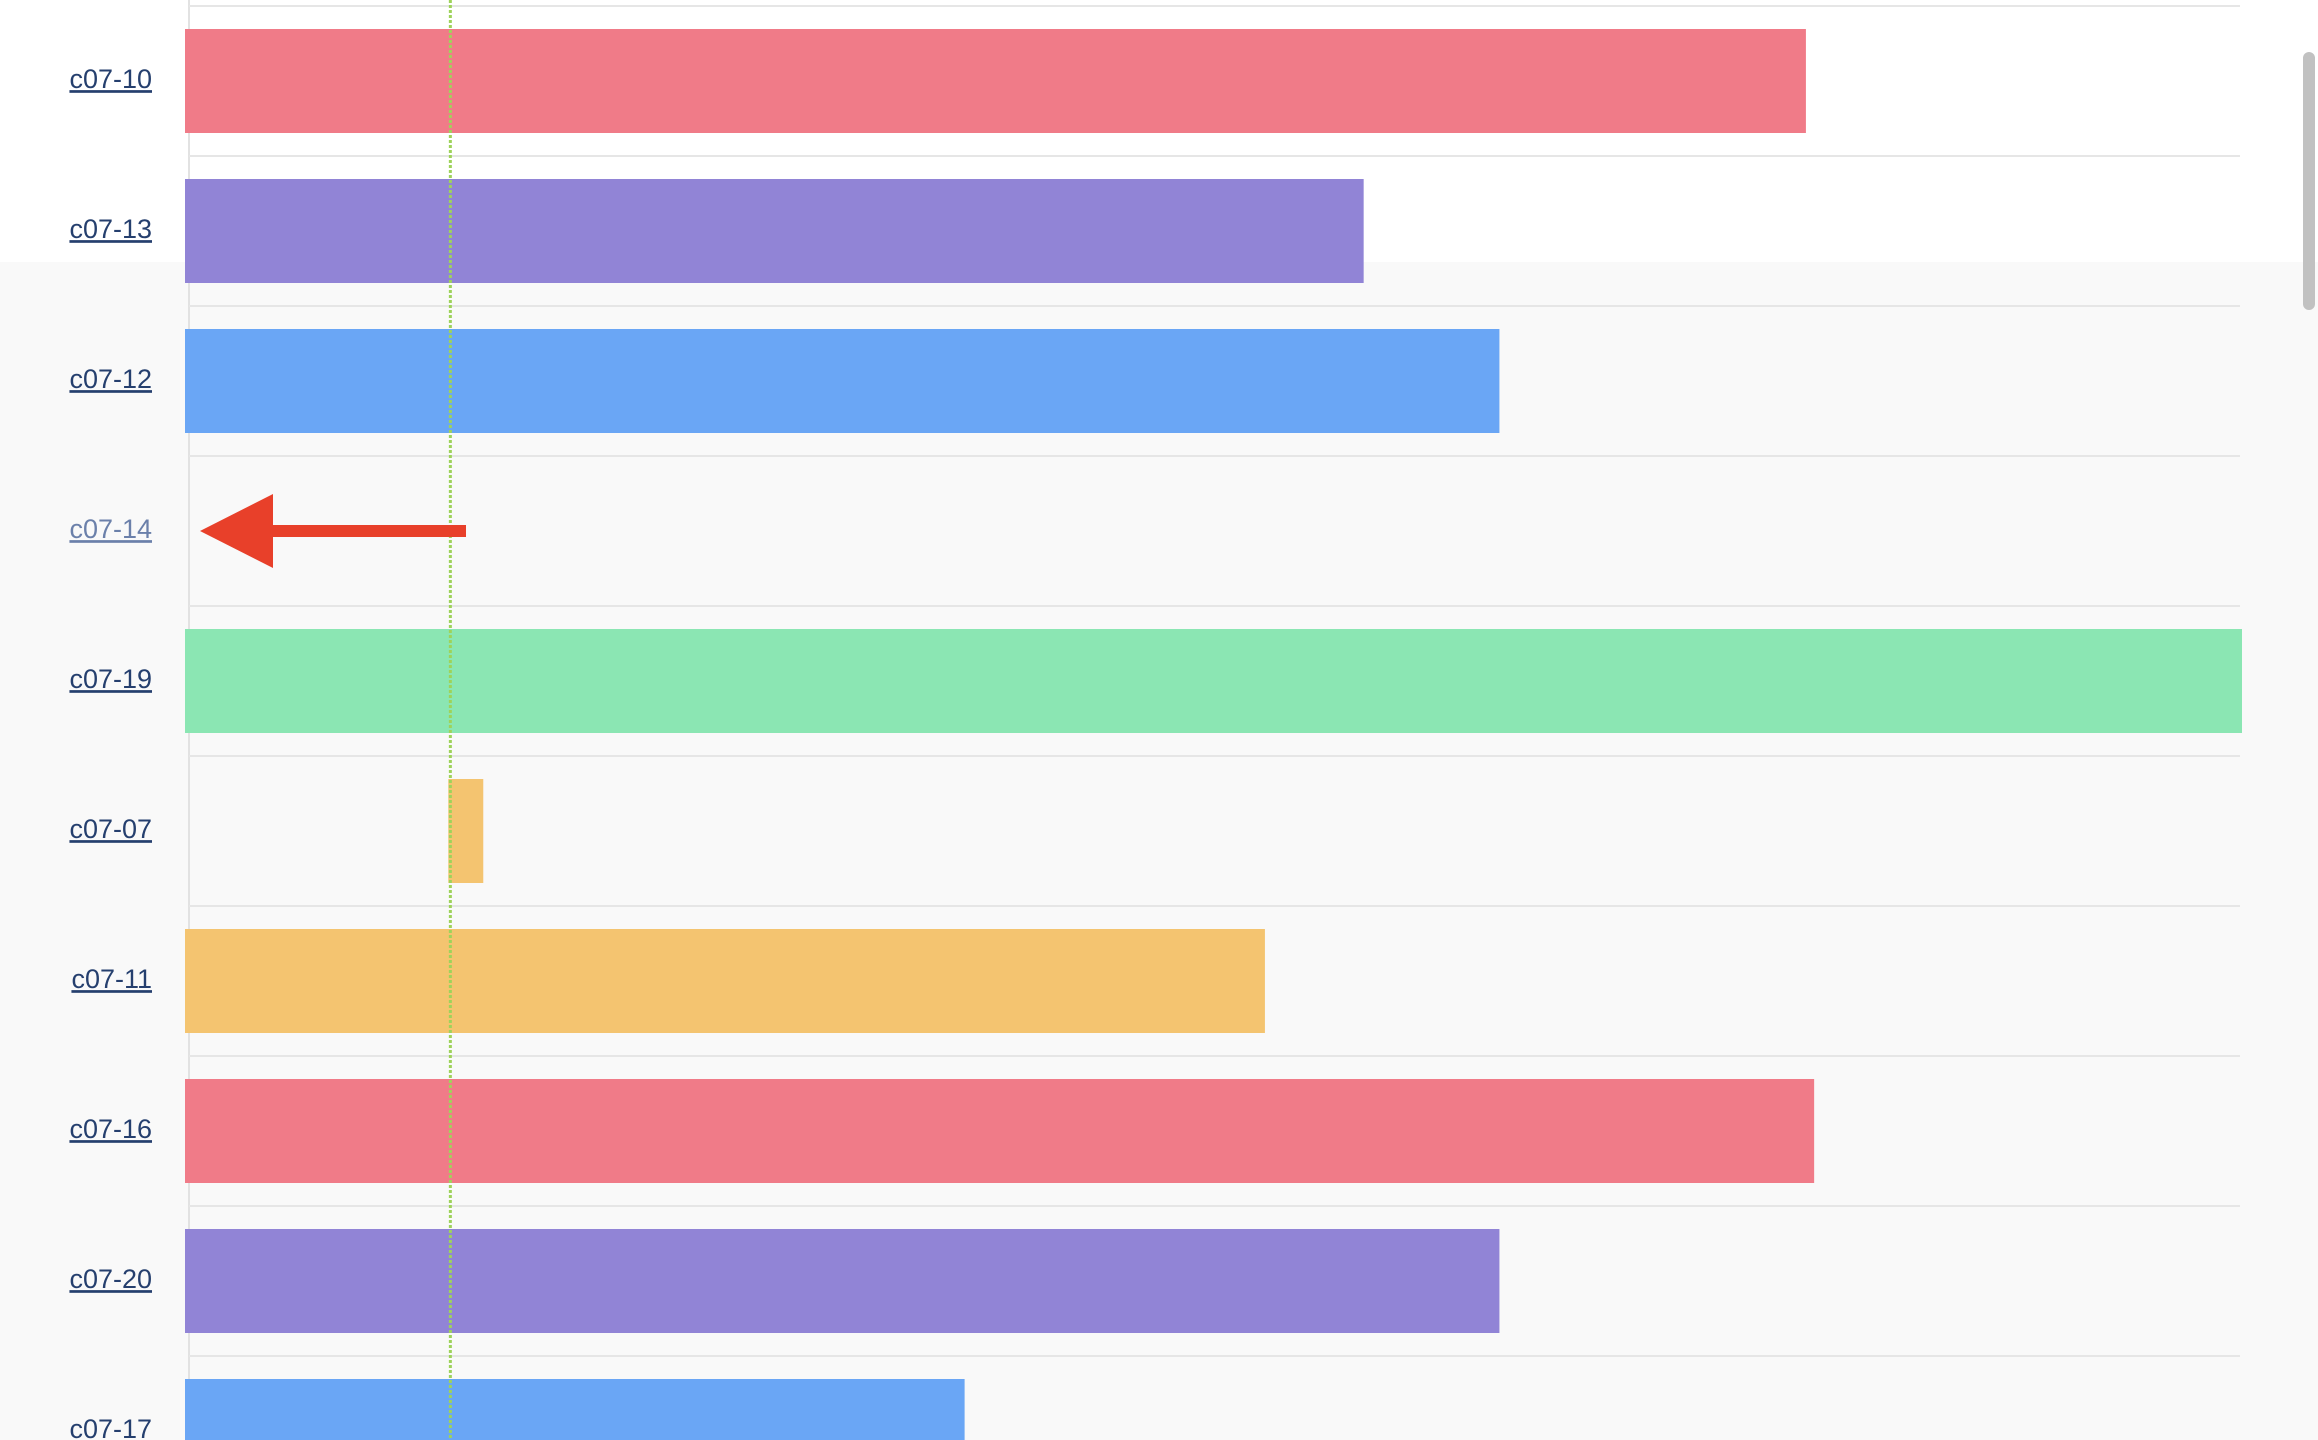  I want to click on arrow-head, so click(236, 531).